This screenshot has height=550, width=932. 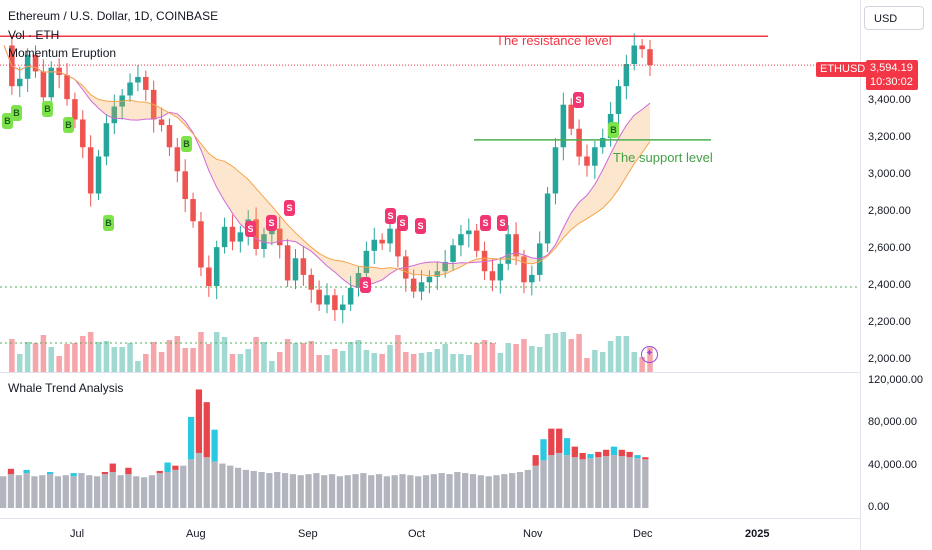 I want to click on price-tick-label: 2,600.00, so click(x=889, y=248).